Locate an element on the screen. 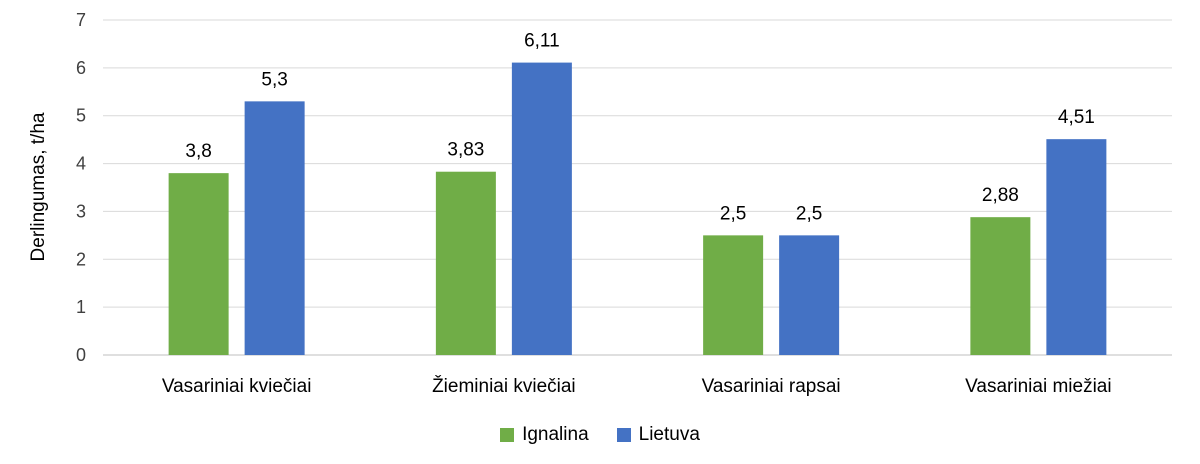 This screenshot has height=464, width=1200. data-label: 3,83 is located at coordinates (465, 150).